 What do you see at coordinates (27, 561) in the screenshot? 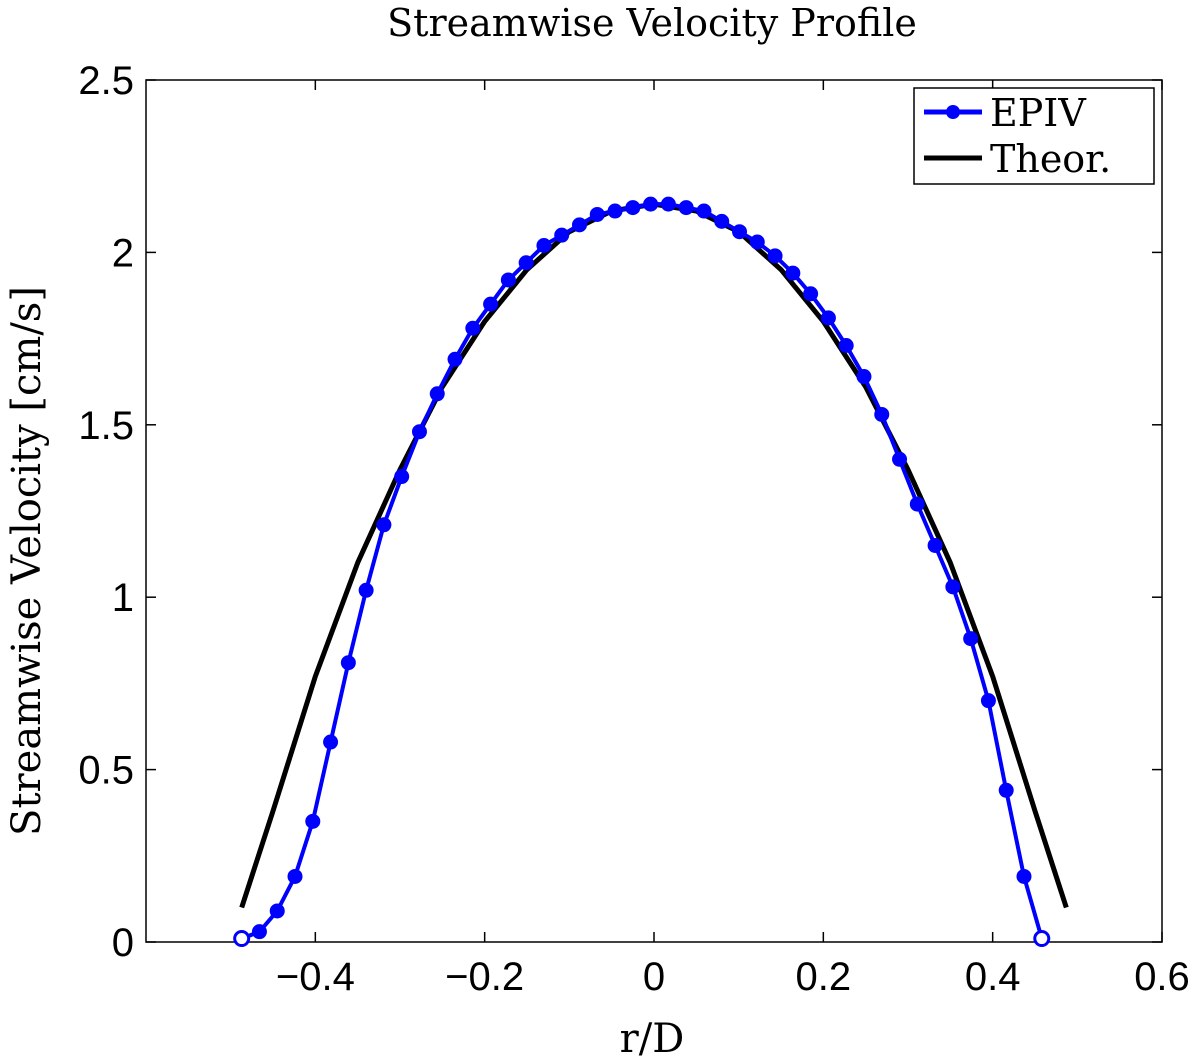
I see `y-axis-label: Streamwise Velocity [cm/s]` at bounding box center [27, 561].